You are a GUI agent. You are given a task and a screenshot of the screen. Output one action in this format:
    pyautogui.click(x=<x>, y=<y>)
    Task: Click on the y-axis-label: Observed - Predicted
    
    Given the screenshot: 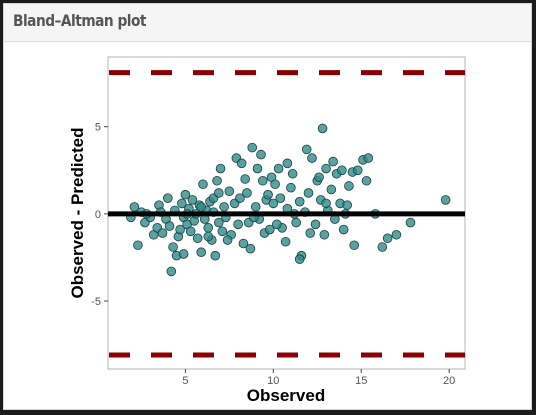 What is the action you would take?
    pyautogui.click(x=77, y=212)
    